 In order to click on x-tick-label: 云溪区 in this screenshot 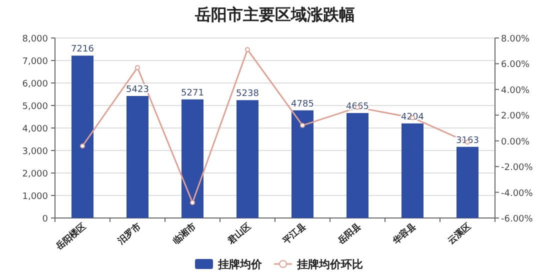, I will do `click(460, 233)`.